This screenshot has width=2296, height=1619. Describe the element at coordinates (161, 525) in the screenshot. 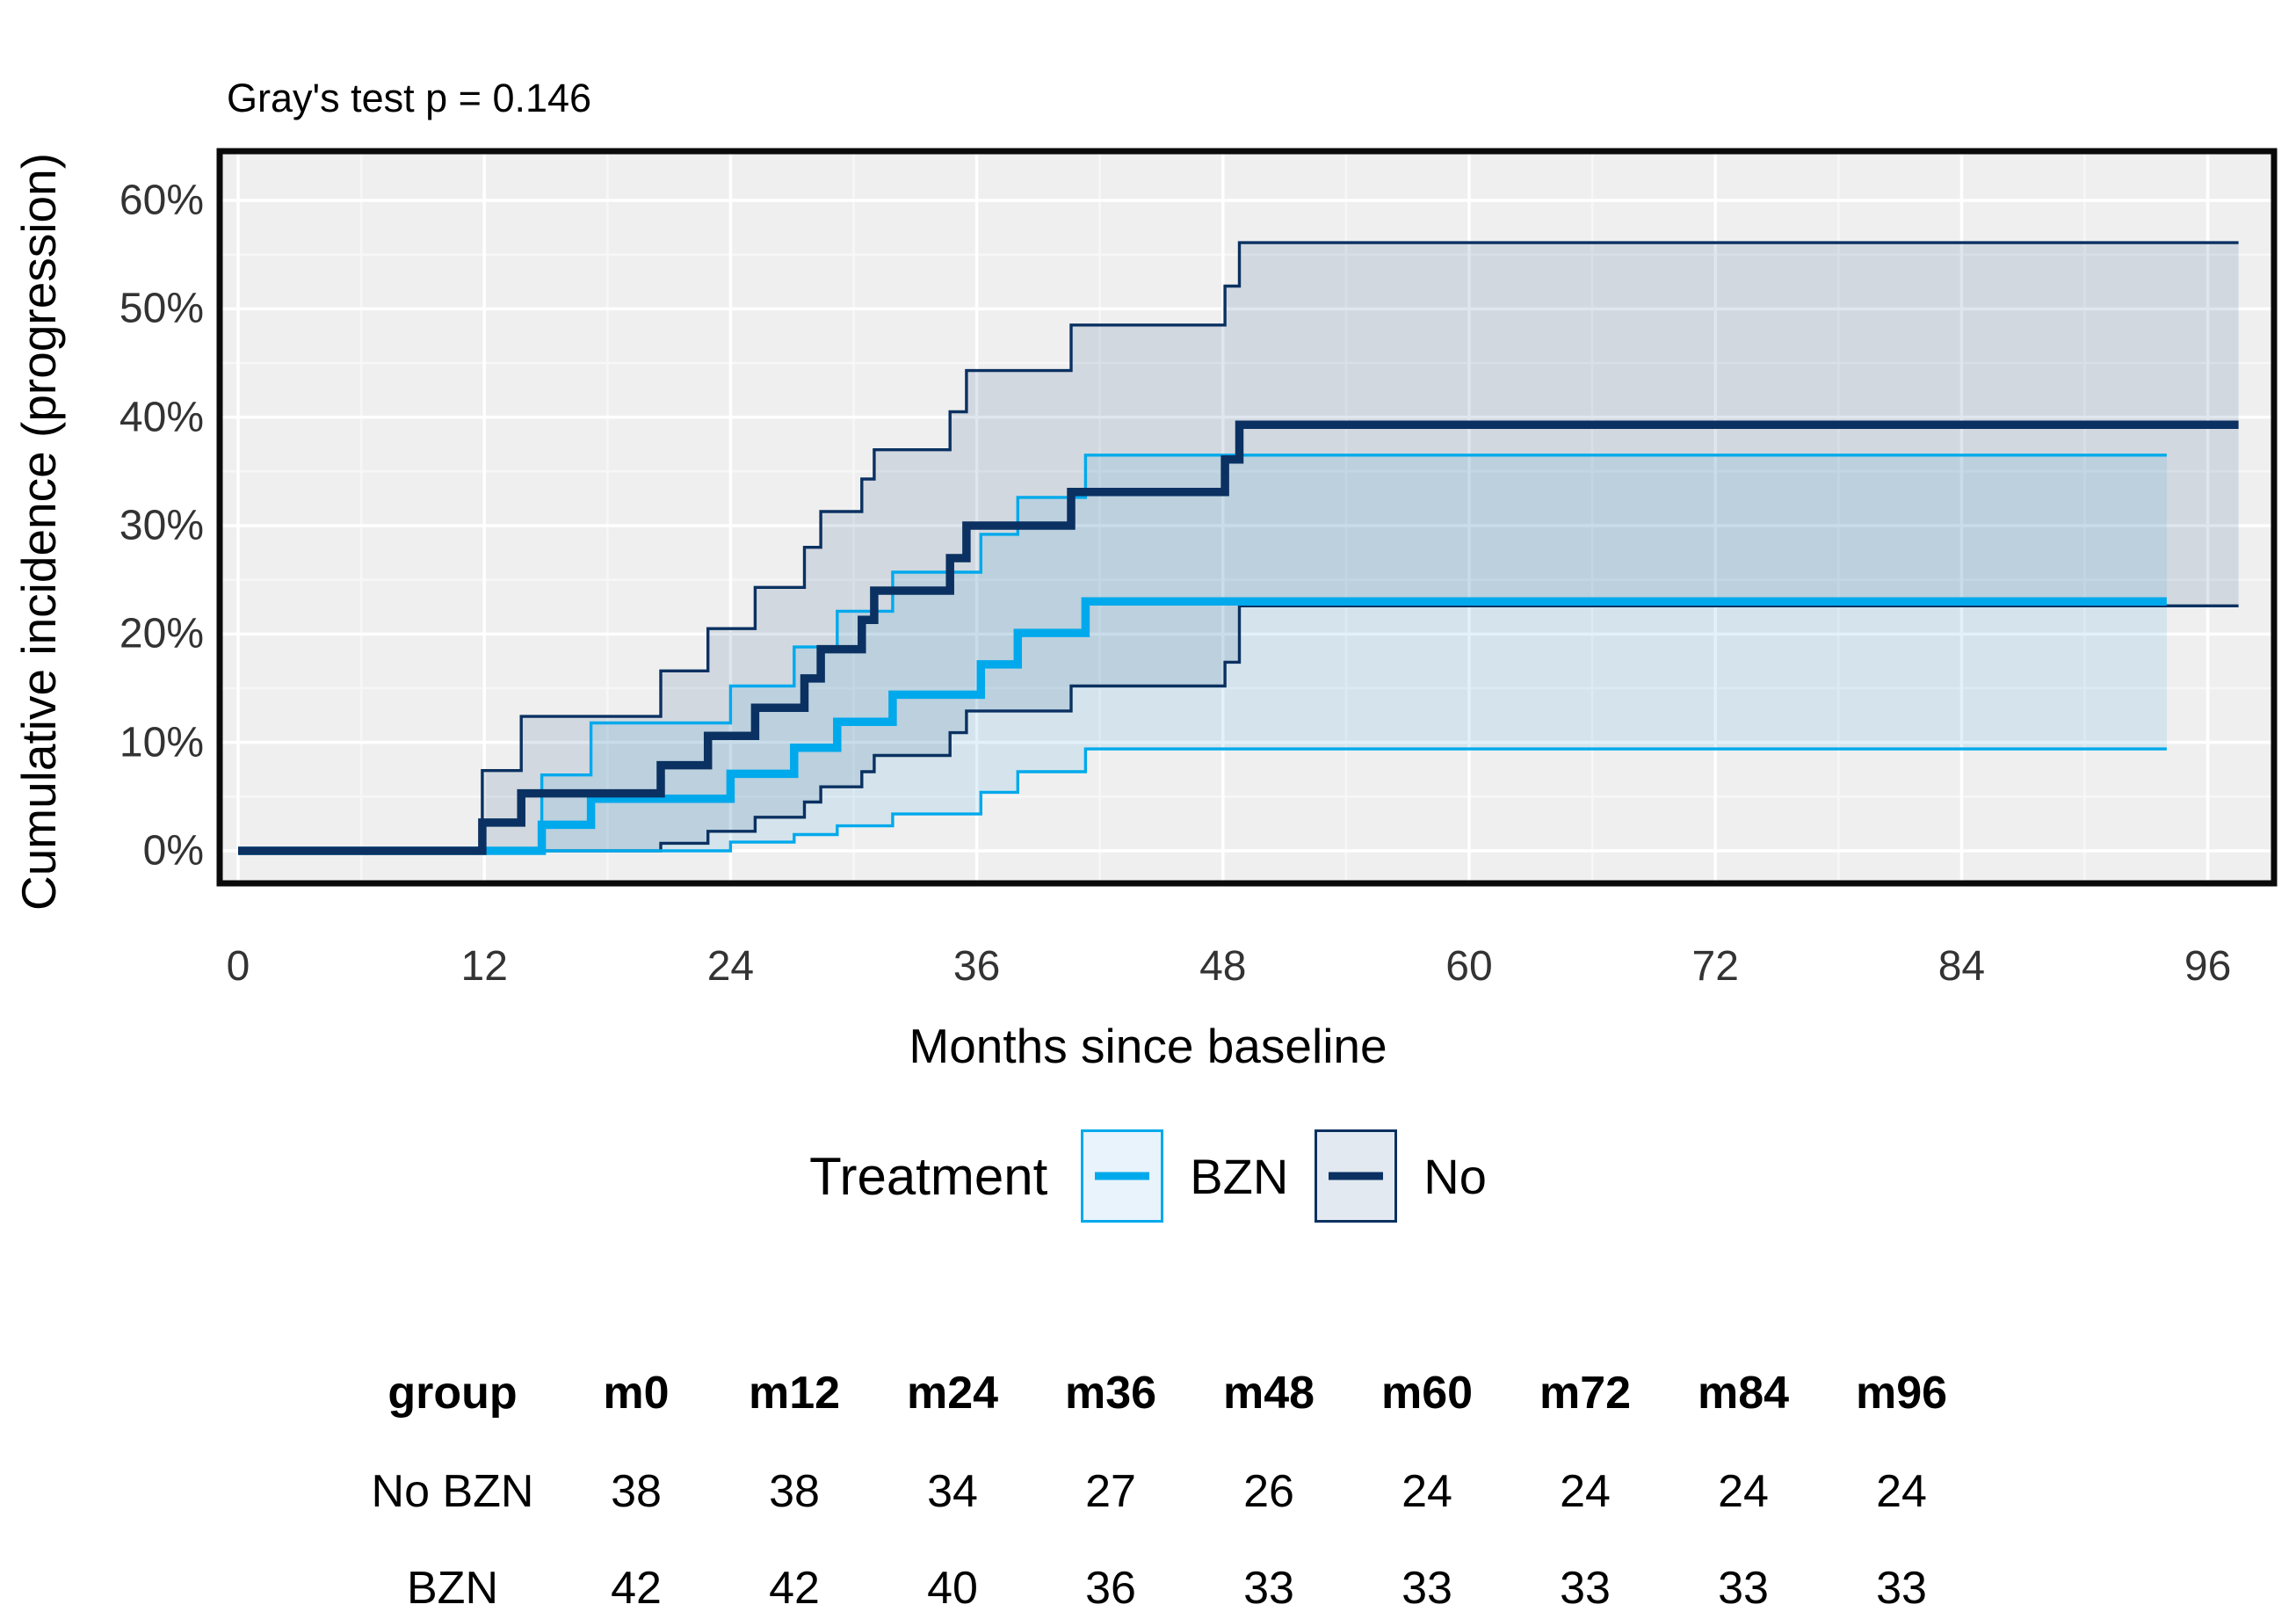

I see `y-tick-label: 30%` at that location.